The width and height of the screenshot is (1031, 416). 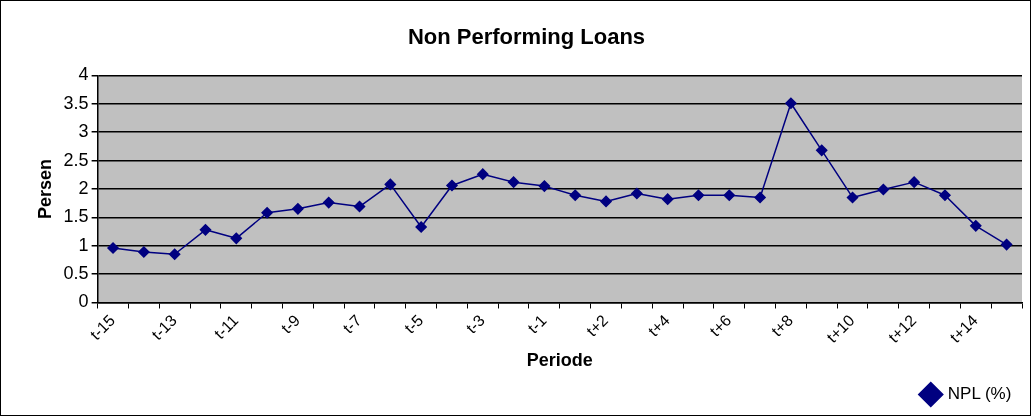 I want to click on x-tick-label: t+2, so click(x=597, y=325).